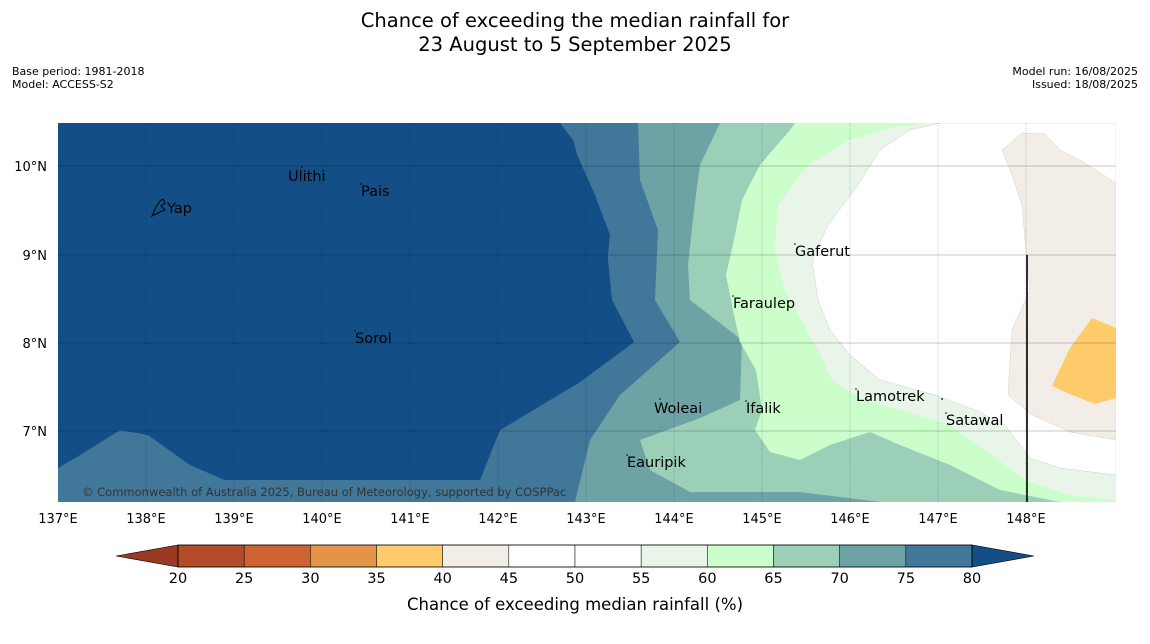 This screenshot has height=644, width=1150. I want to click on place-eauripik: Eauripik, so click(656, 463).